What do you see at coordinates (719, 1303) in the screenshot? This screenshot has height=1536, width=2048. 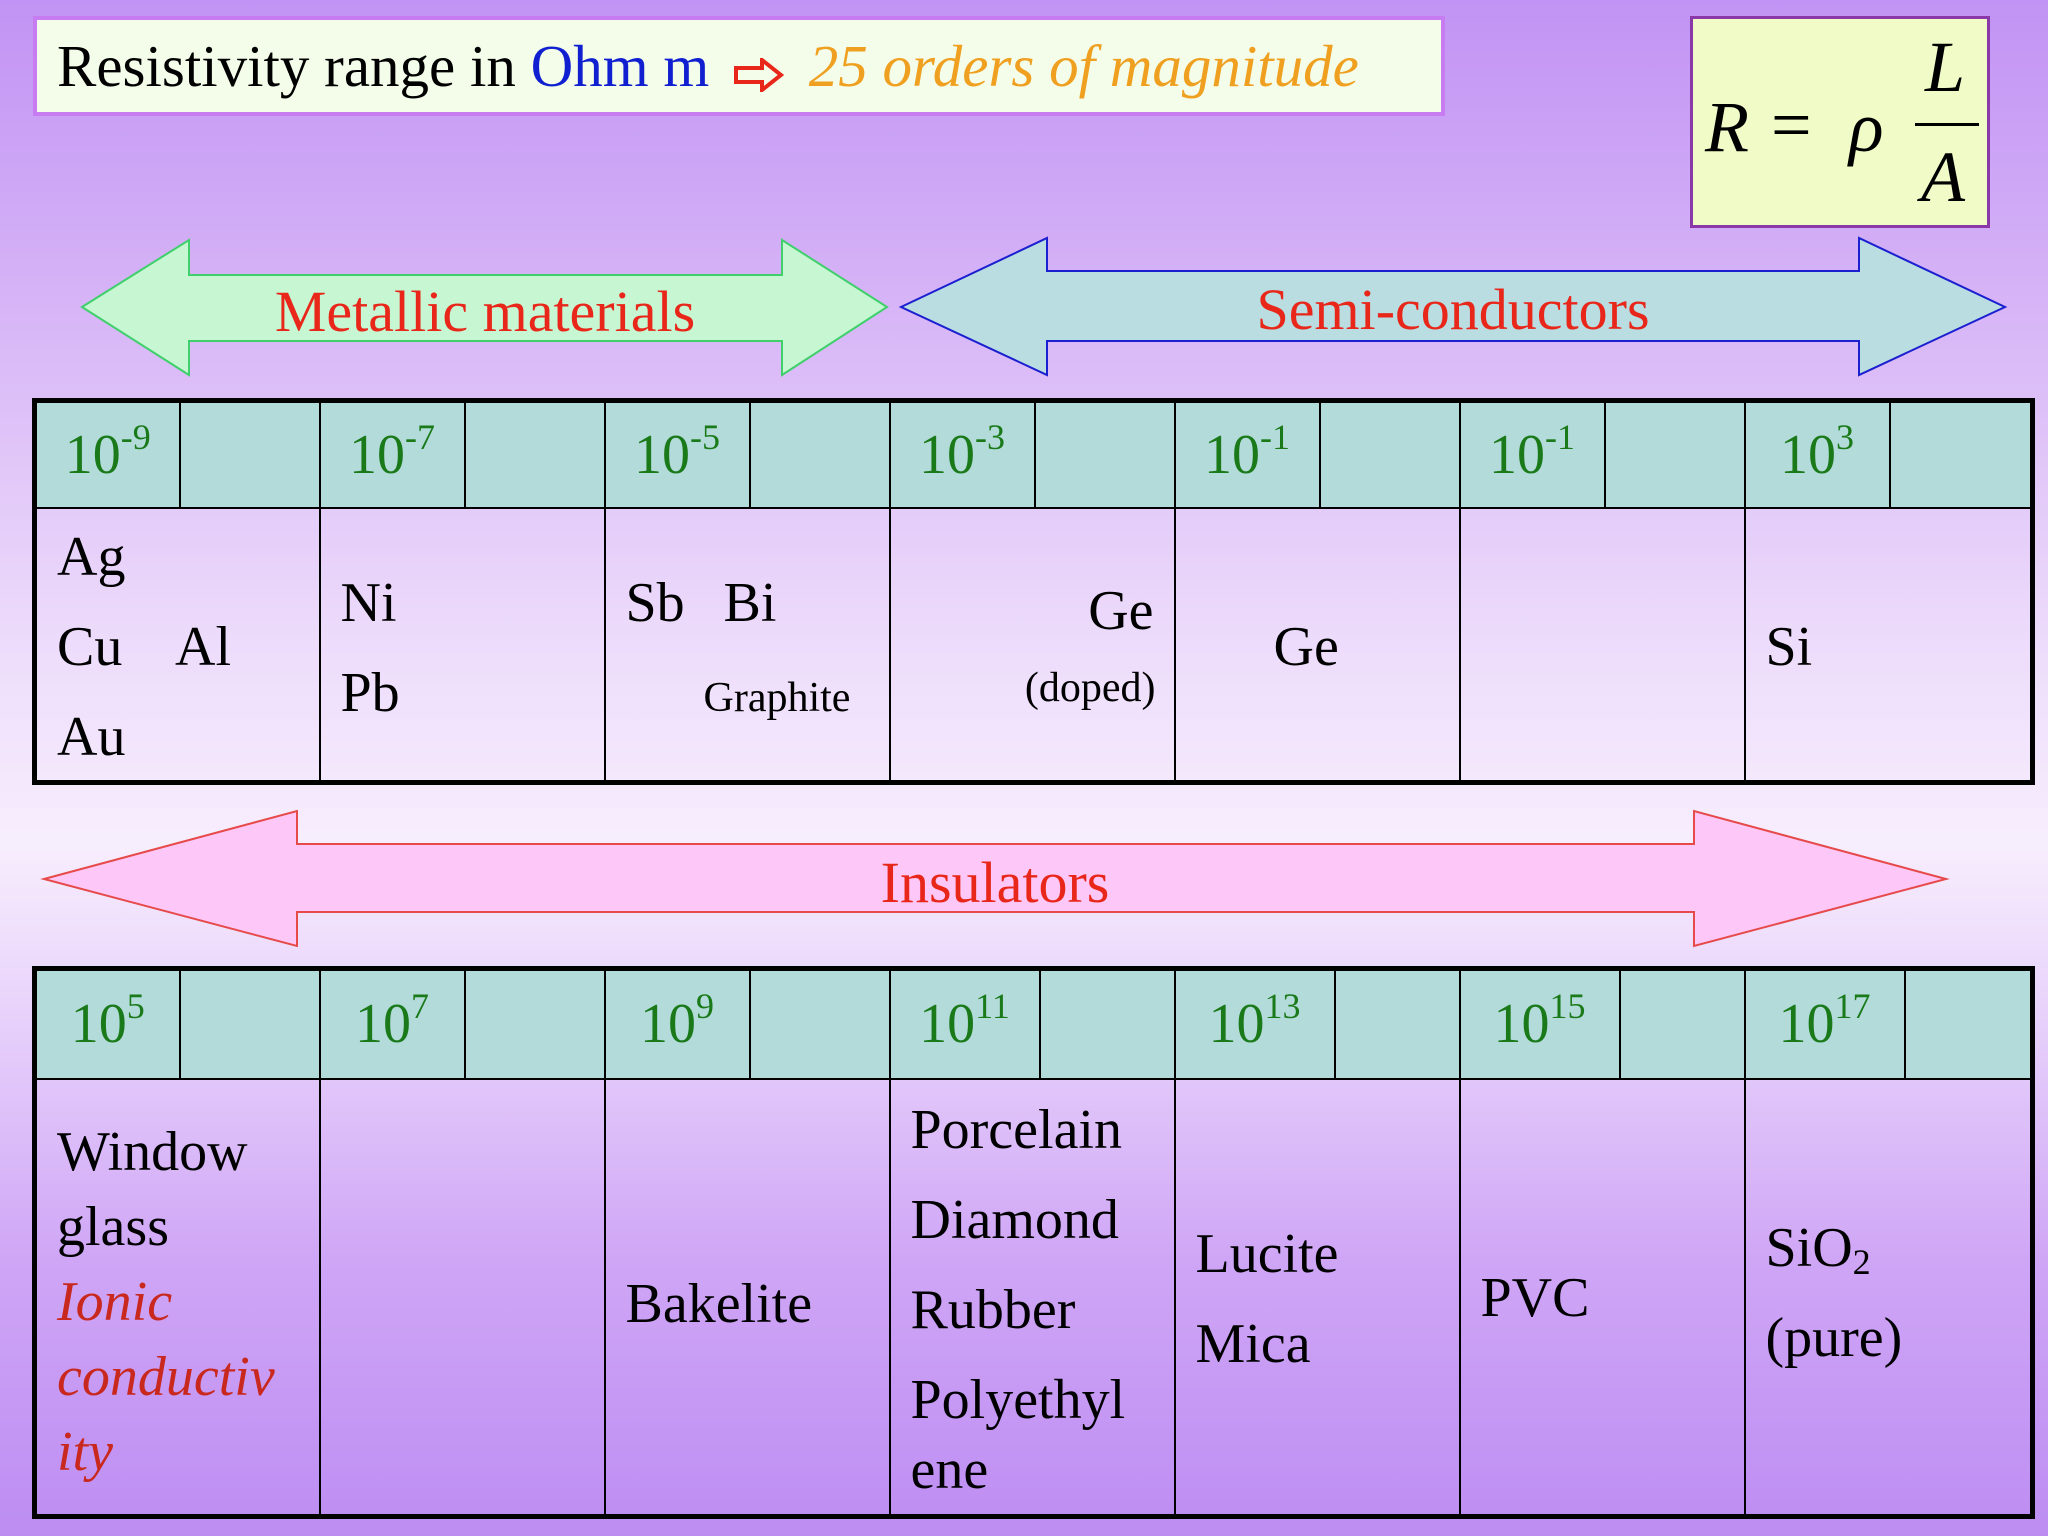 I see `material-bakelite: Bakelite` at bounding box center [719, 1303].